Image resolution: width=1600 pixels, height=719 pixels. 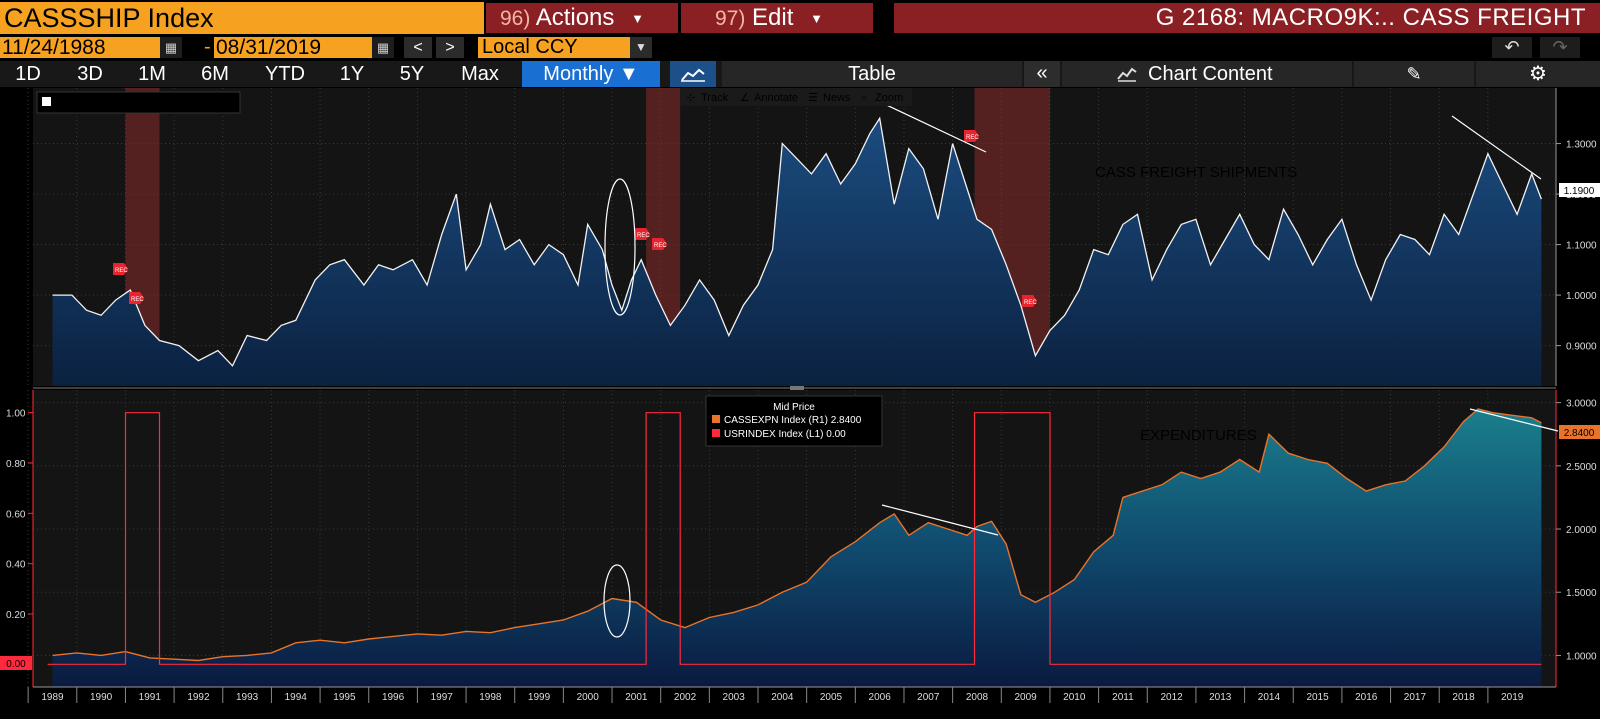 I want to click on y-tick-label: 1.1000, so click(x=1581, y=246).